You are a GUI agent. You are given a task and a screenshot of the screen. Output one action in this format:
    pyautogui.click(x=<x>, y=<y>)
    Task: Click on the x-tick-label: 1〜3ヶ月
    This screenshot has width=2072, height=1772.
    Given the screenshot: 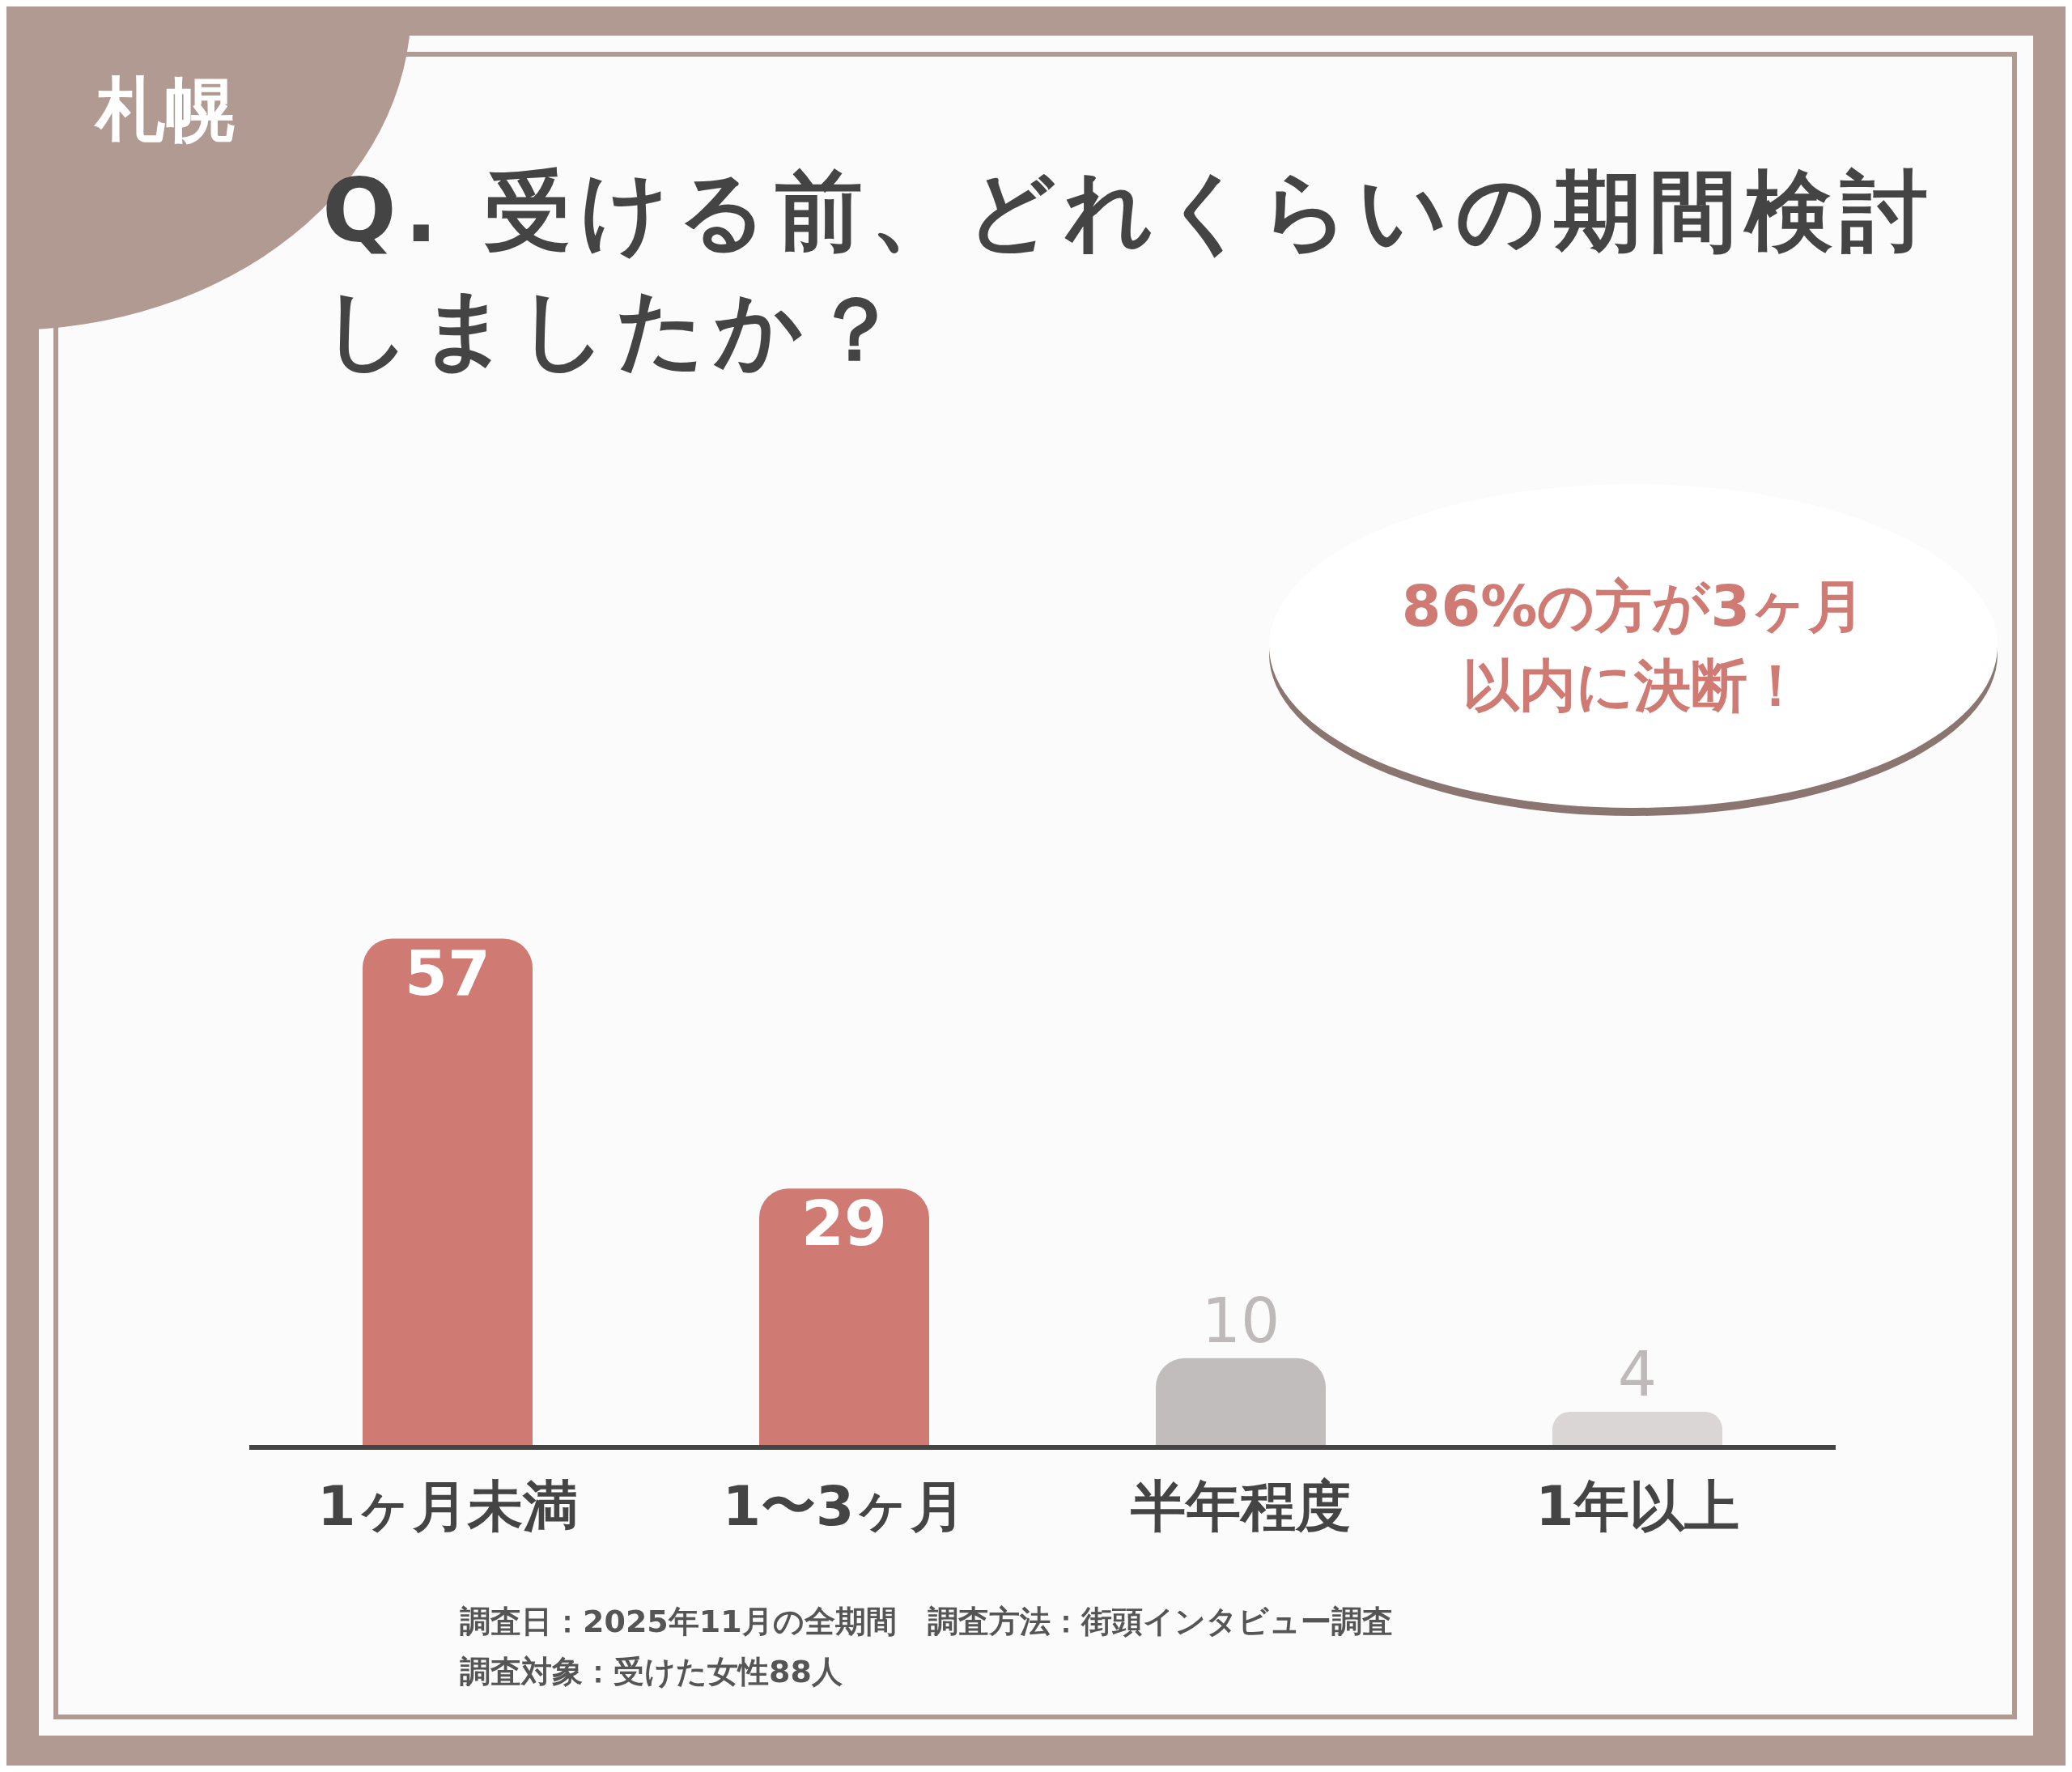 What is the action you would take?
    pyautogui.click(x=844, y=1507)
    